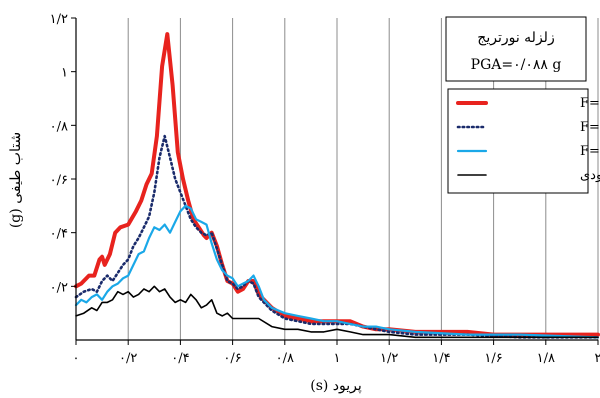  Describe the element at coordinates (590, 175) in the screenshot. I see `legend-label-3: ورودی` at that location.